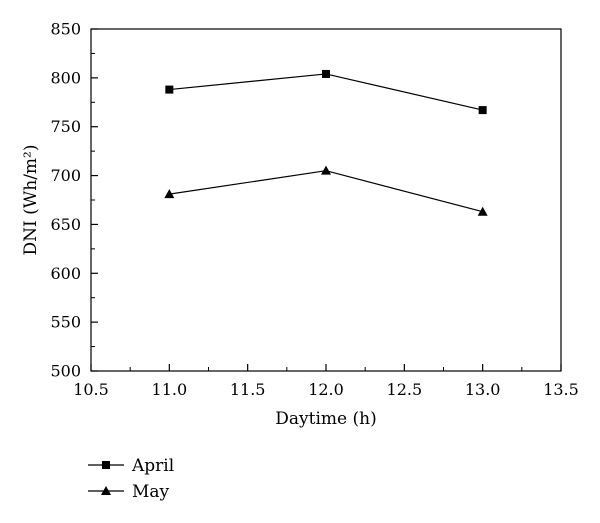 The image size is (600, 523). Describe the element at coordinates (561, 389) in the screenshot. I see `x-tick-label: 13.5` at that location.